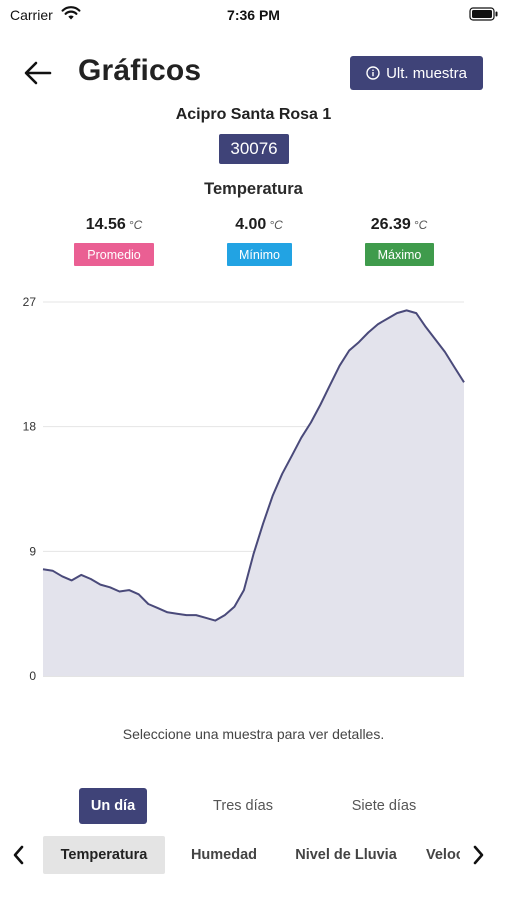  Describe the element at coordinates (253, 114) in the screenshot. I see `station-name: Acipro Santa Rosa 1` at that location.